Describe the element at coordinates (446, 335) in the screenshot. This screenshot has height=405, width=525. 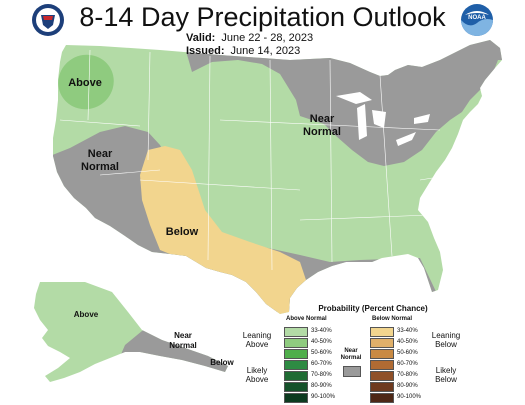
I see `leaning-below-line-1: Leaning` at that location.